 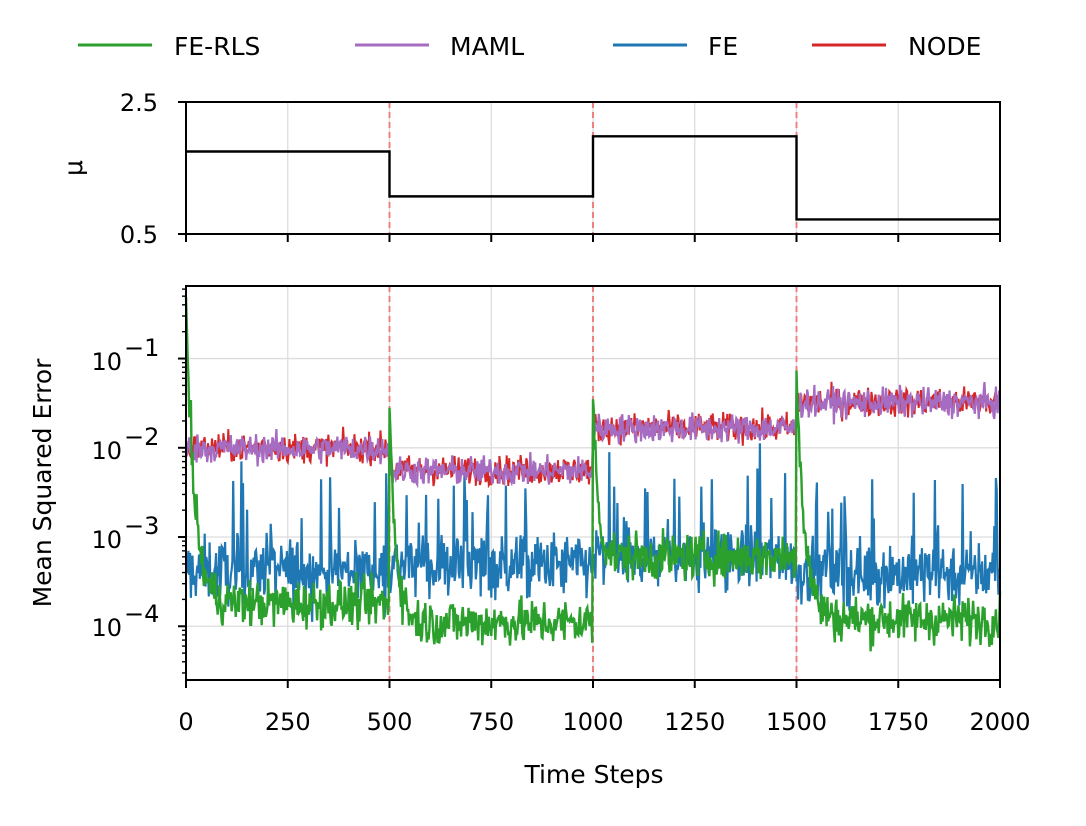 I want to click on xtick-label-500: 500, so click(x=390, y=722).